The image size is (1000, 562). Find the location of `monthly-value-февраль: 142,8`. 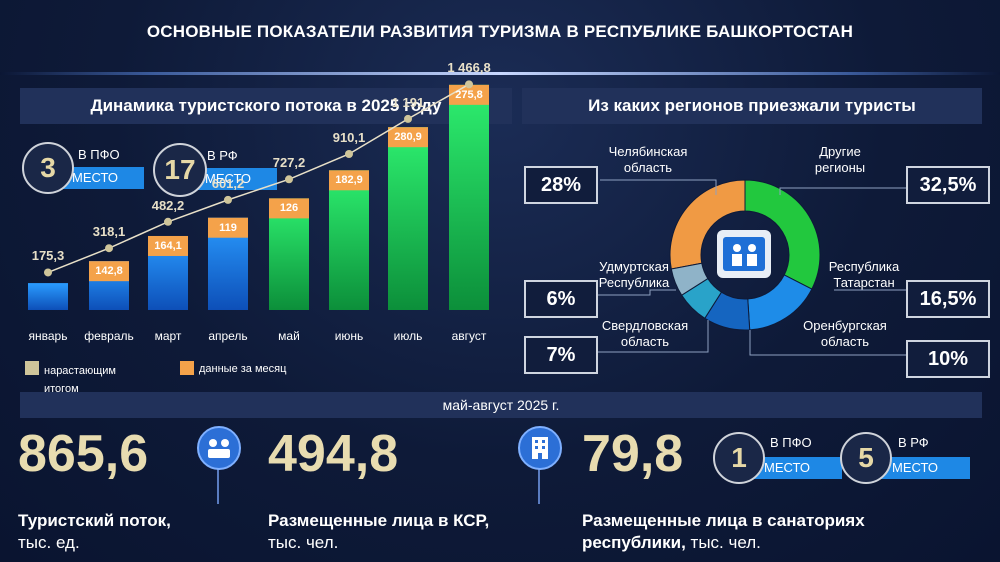

monthly-value-февраль: 142,8 is located at coordinates (109, 271).